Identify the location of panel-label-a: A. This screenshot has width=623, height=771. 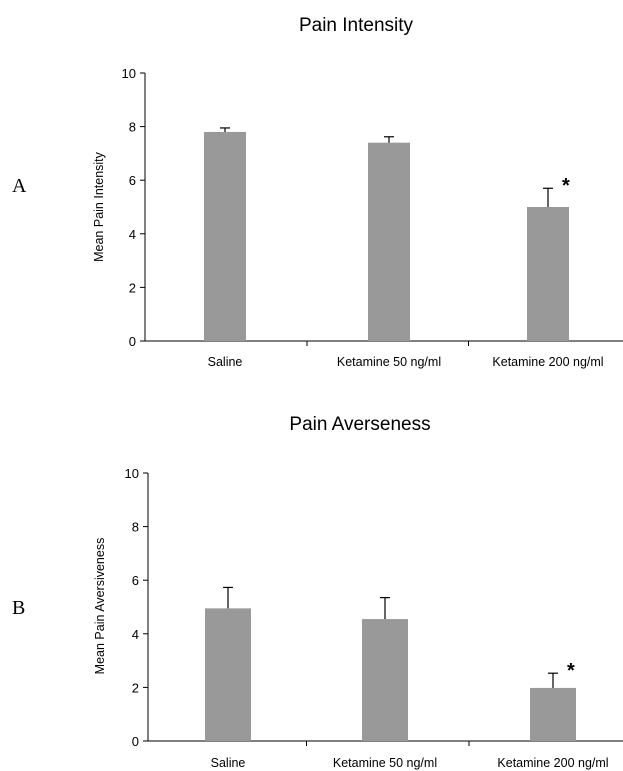
(19, 186).